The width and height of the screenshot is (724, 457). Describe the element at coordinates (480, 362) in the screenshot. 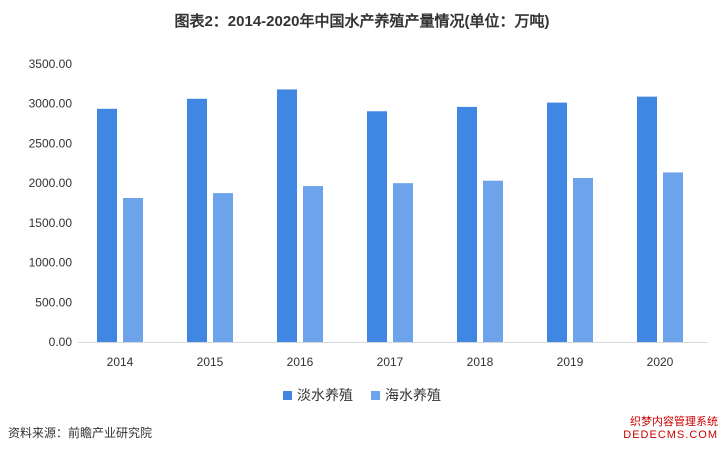

I see `x-tick-label: 2018` at that location.